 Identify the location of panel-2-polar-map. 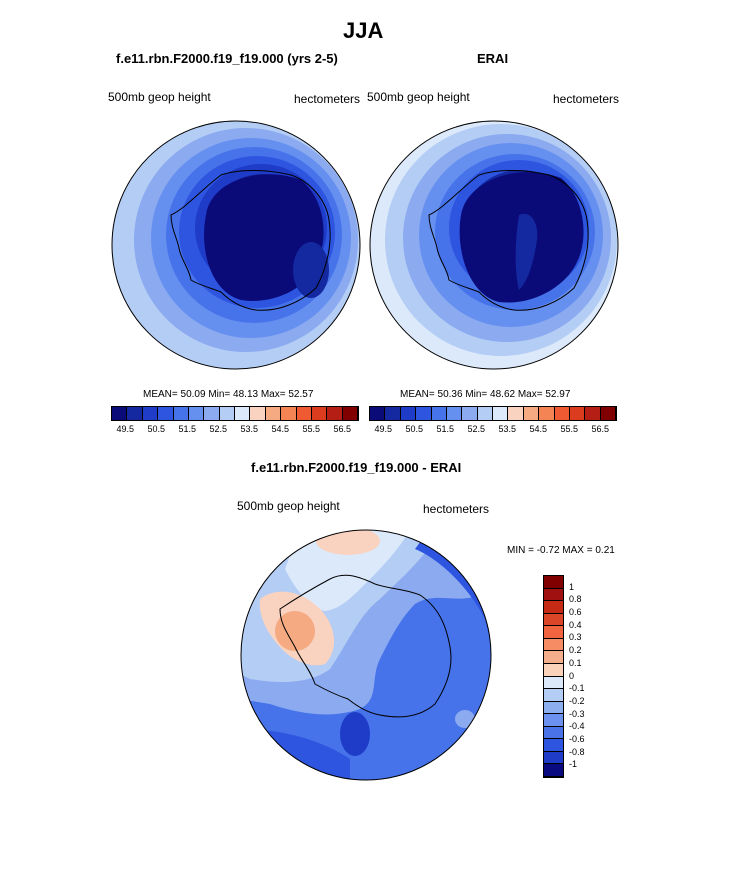
(494, 245).